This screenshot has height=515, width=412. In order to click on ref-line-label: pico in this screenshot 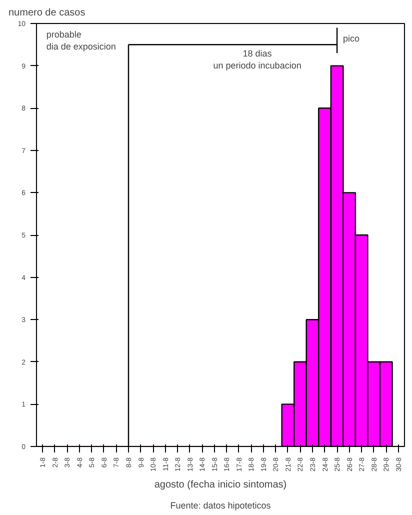, I will do `click(351, 39)`.